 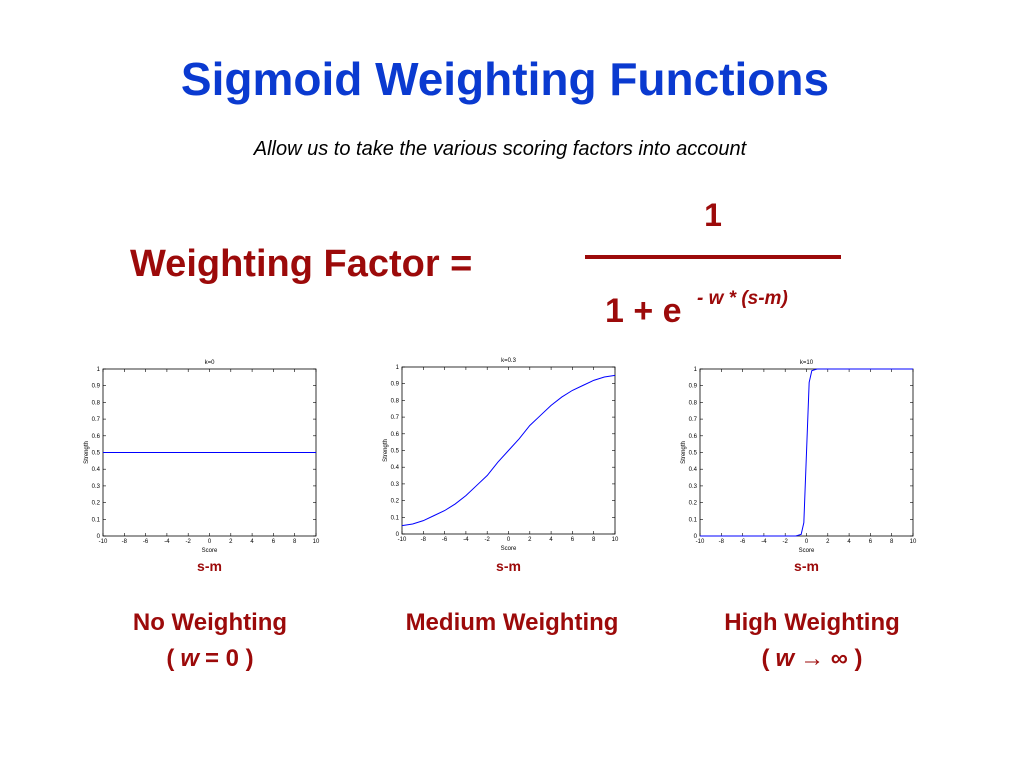 I want to click on chart-title: k=10, so click(x=807, y=363).